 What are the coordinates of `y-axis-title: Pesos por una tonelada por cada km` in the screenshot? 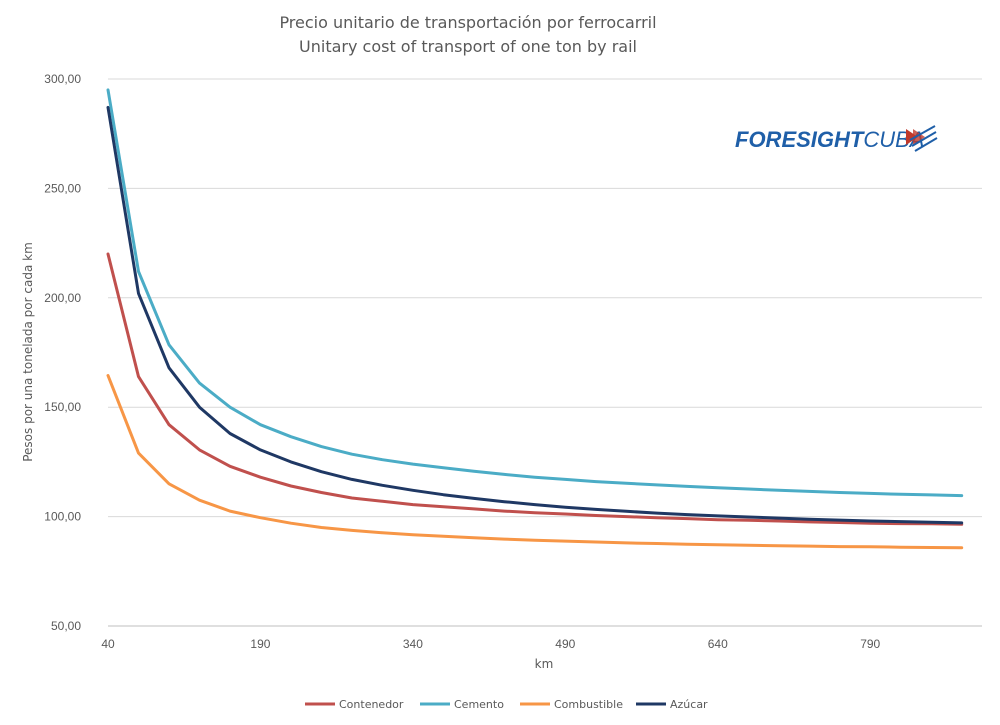 It's located at (28, 352).